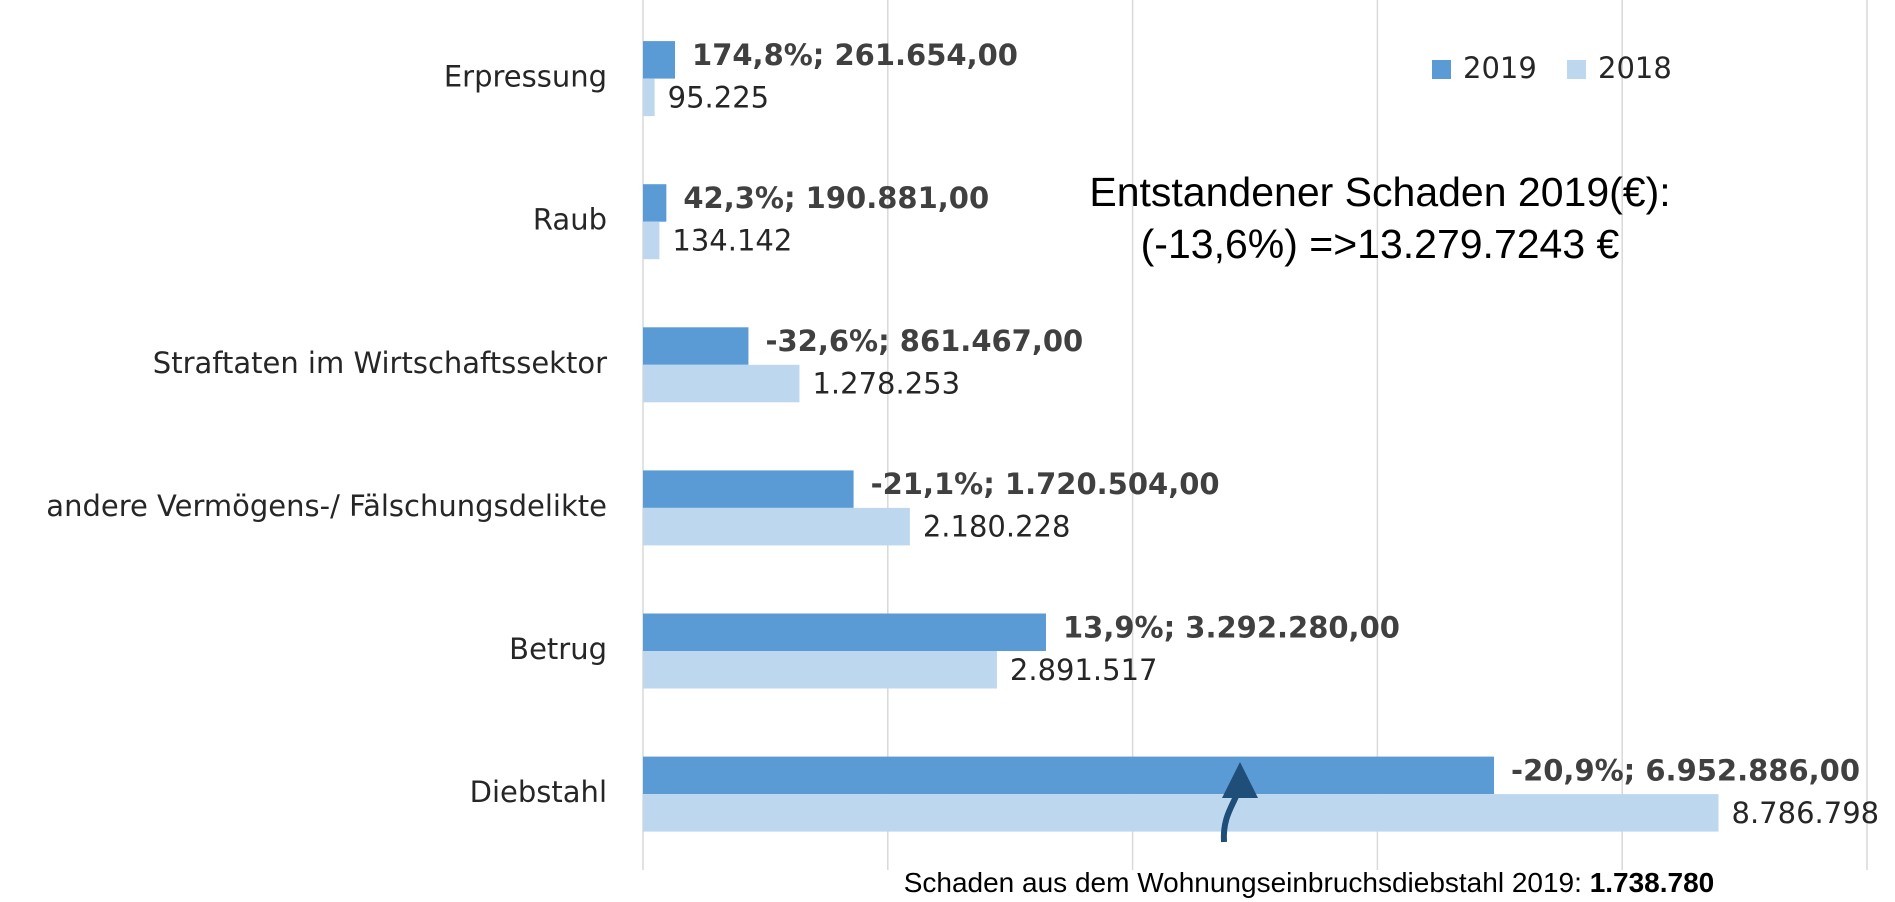 The height and width of the screenshot is (902, 1895). Describe the element at coordinates (836, 198) in the screenshot. I see `value-label: 42,3%; 190.881,00` at that location.